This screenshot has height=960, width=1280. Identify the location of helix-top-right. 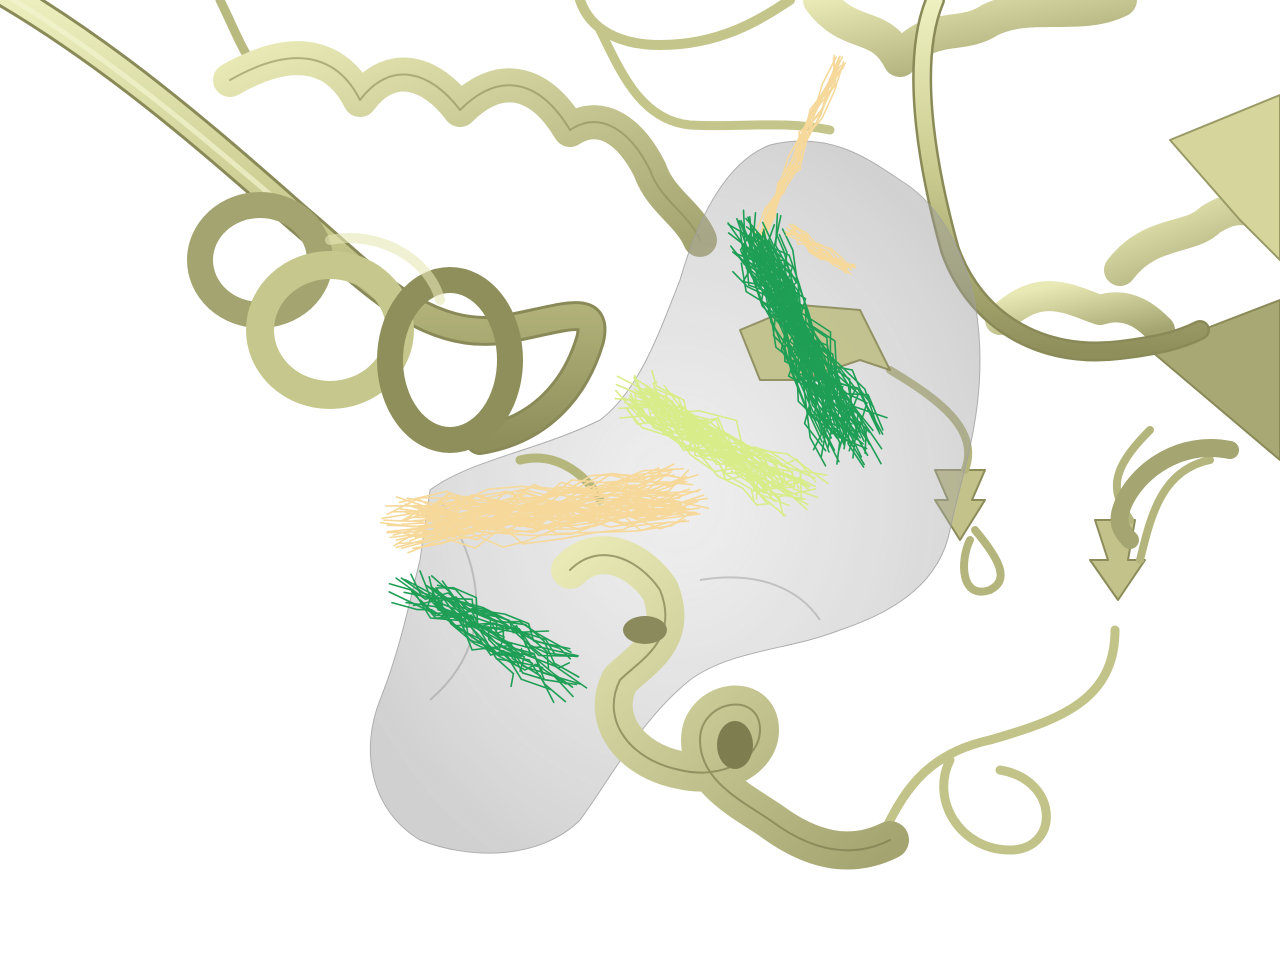
(970, 38).